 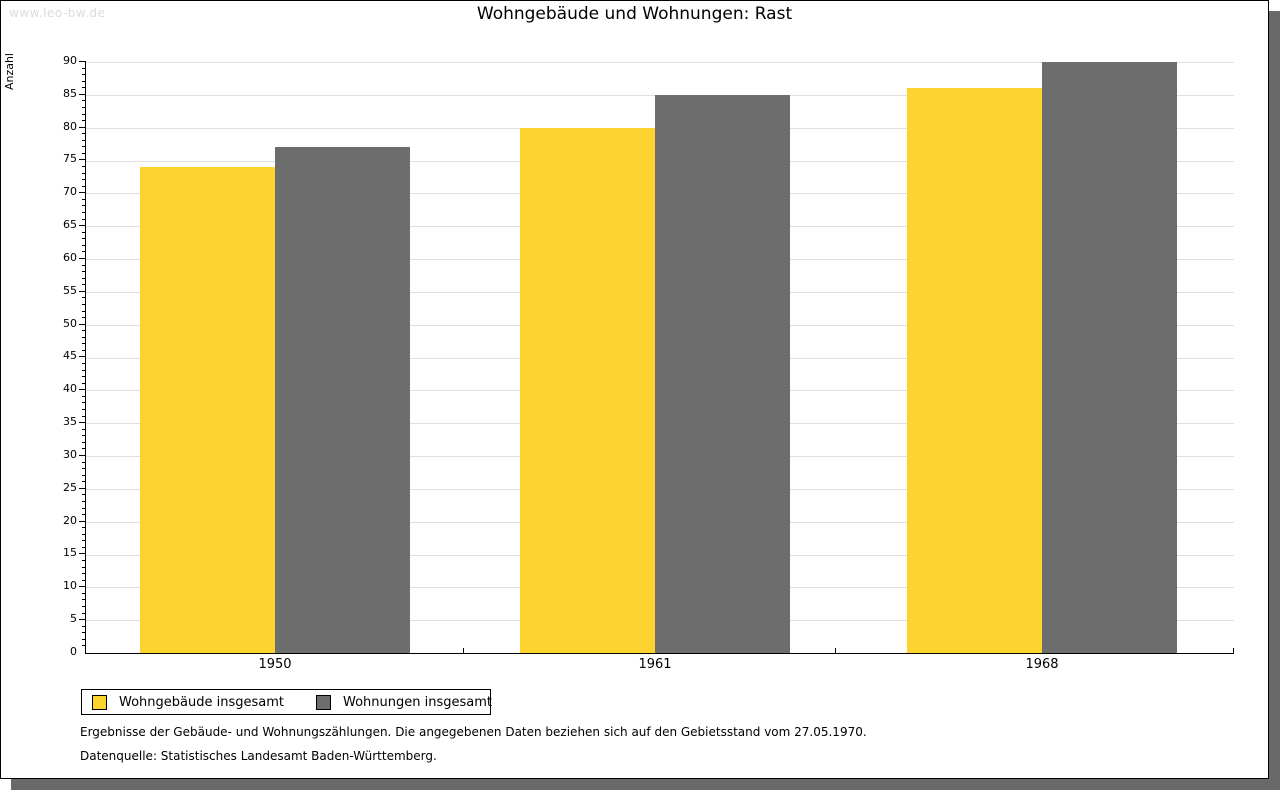 I want to click on y-tick-label: 25, so click(x=70, y=487).